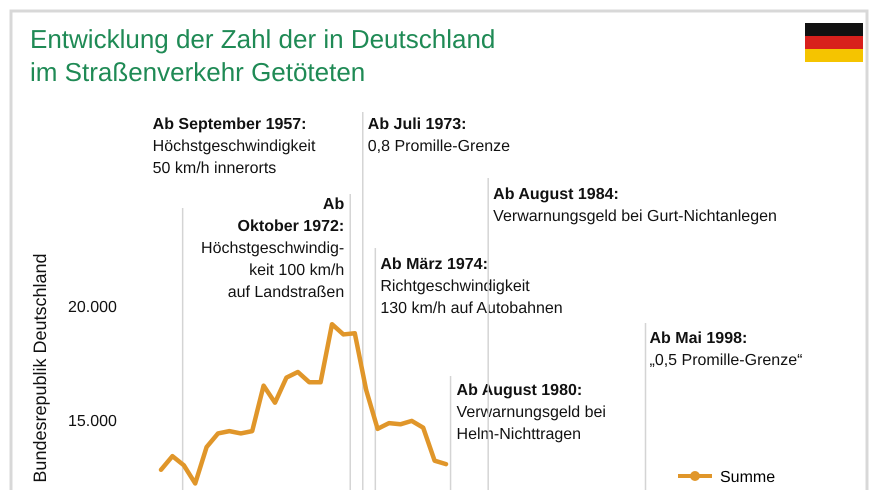 This screenshot has width=870, height=490. I want to click on y-tick-label: 15.000, so click(93, 421).